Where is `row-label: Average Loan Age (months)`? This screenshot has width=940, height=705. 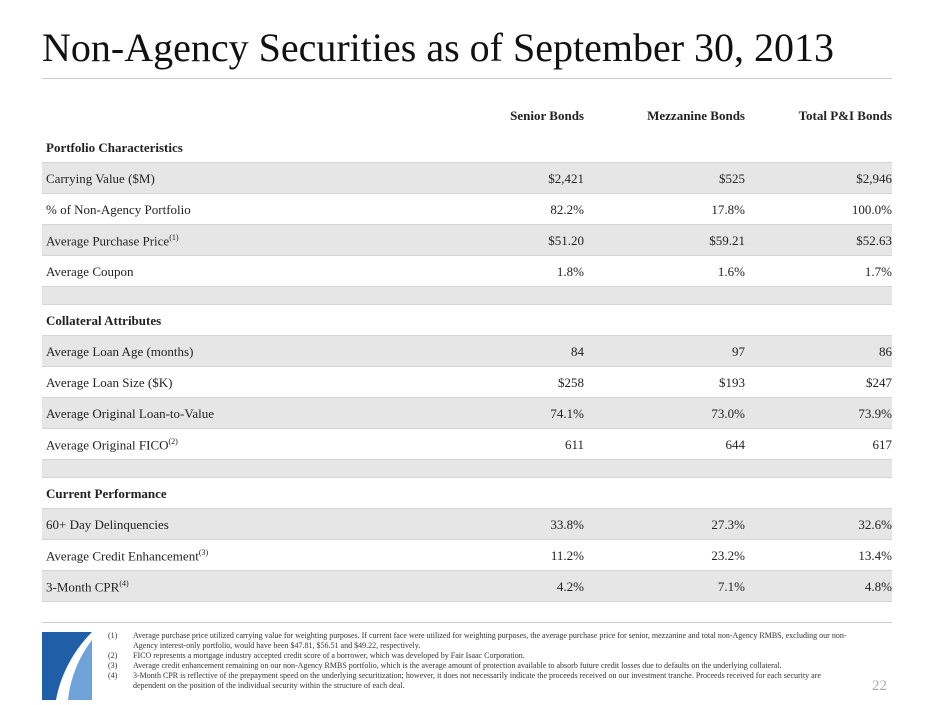 row-label: Average Loan Age (months) is located at coordinates (119, 352).